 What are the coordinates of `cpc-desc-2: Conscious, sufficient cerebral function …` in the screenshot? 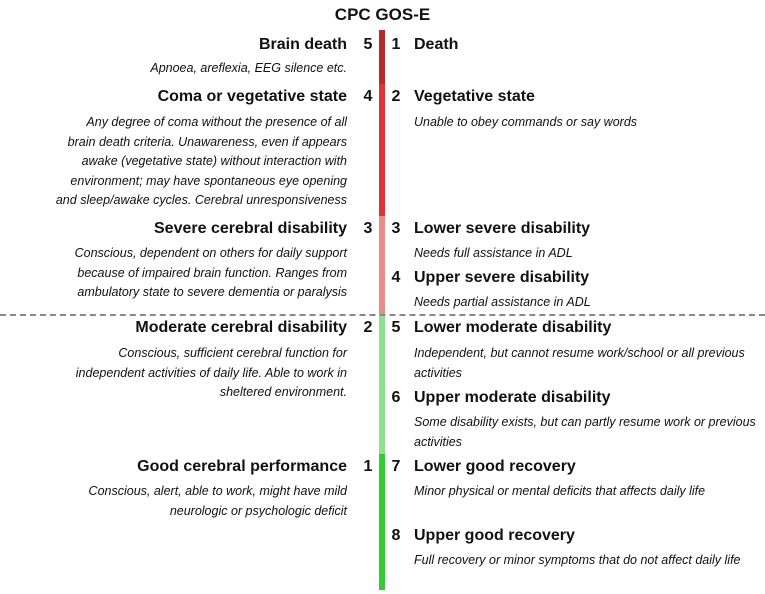 It's located at (211, 372).